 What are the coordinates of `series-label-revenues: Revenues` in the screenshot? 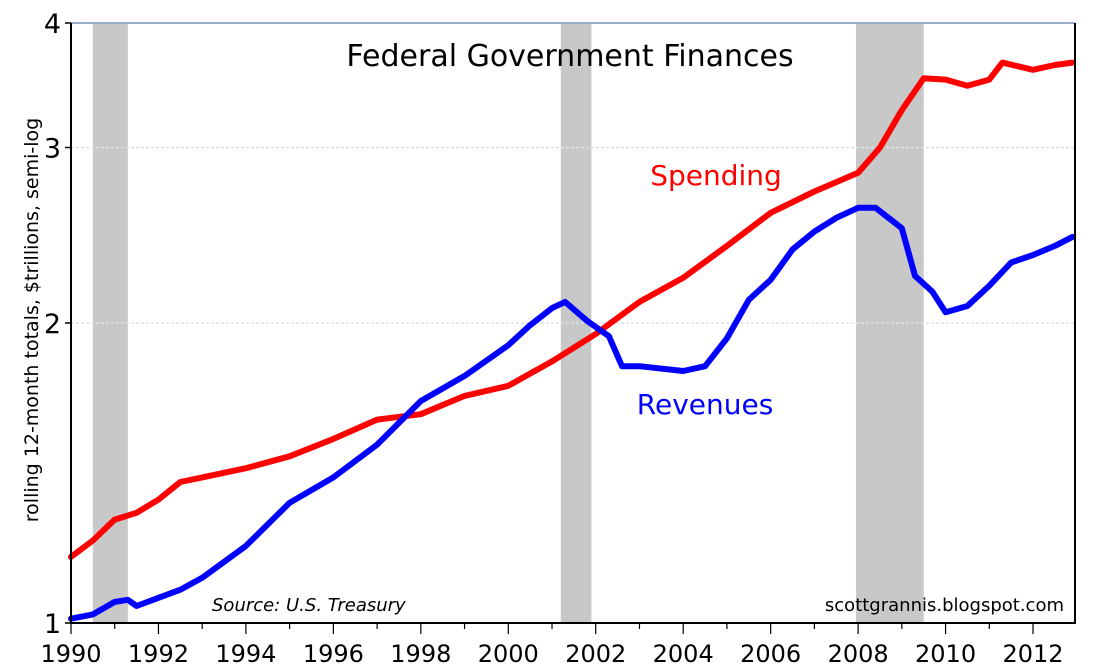 It's located at (705, 404).